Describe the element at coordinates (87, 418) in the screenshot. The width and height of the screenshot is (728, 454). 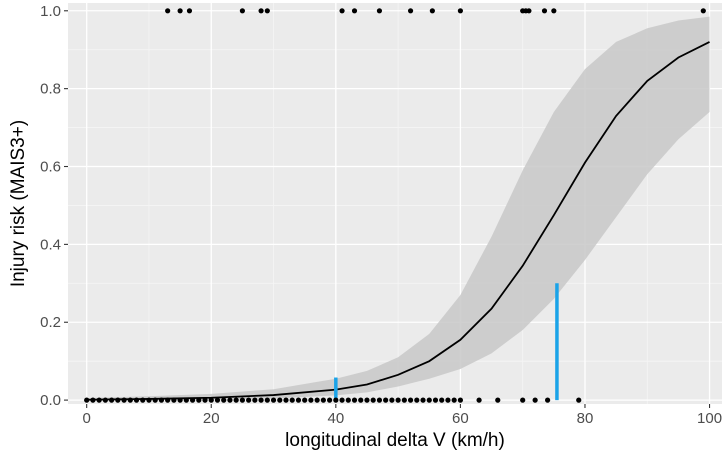
I see `x-tick-label: 0` at that location.